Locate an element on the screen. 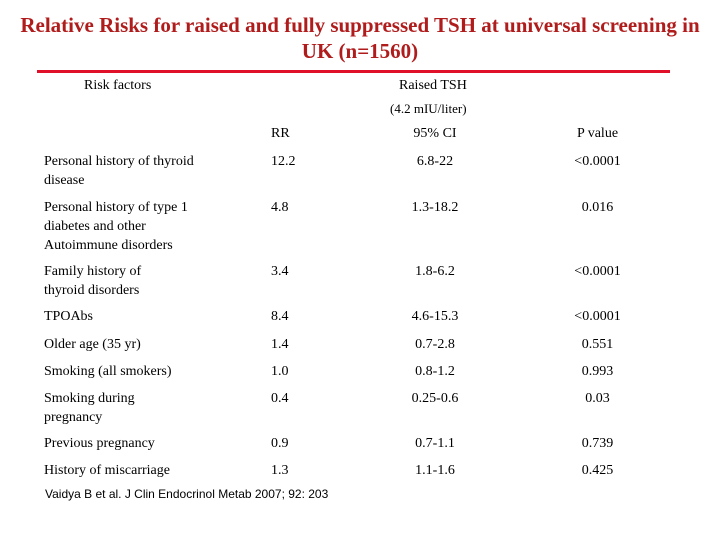  p-value-cell: 0.425 is located at coordinates (597, 470).